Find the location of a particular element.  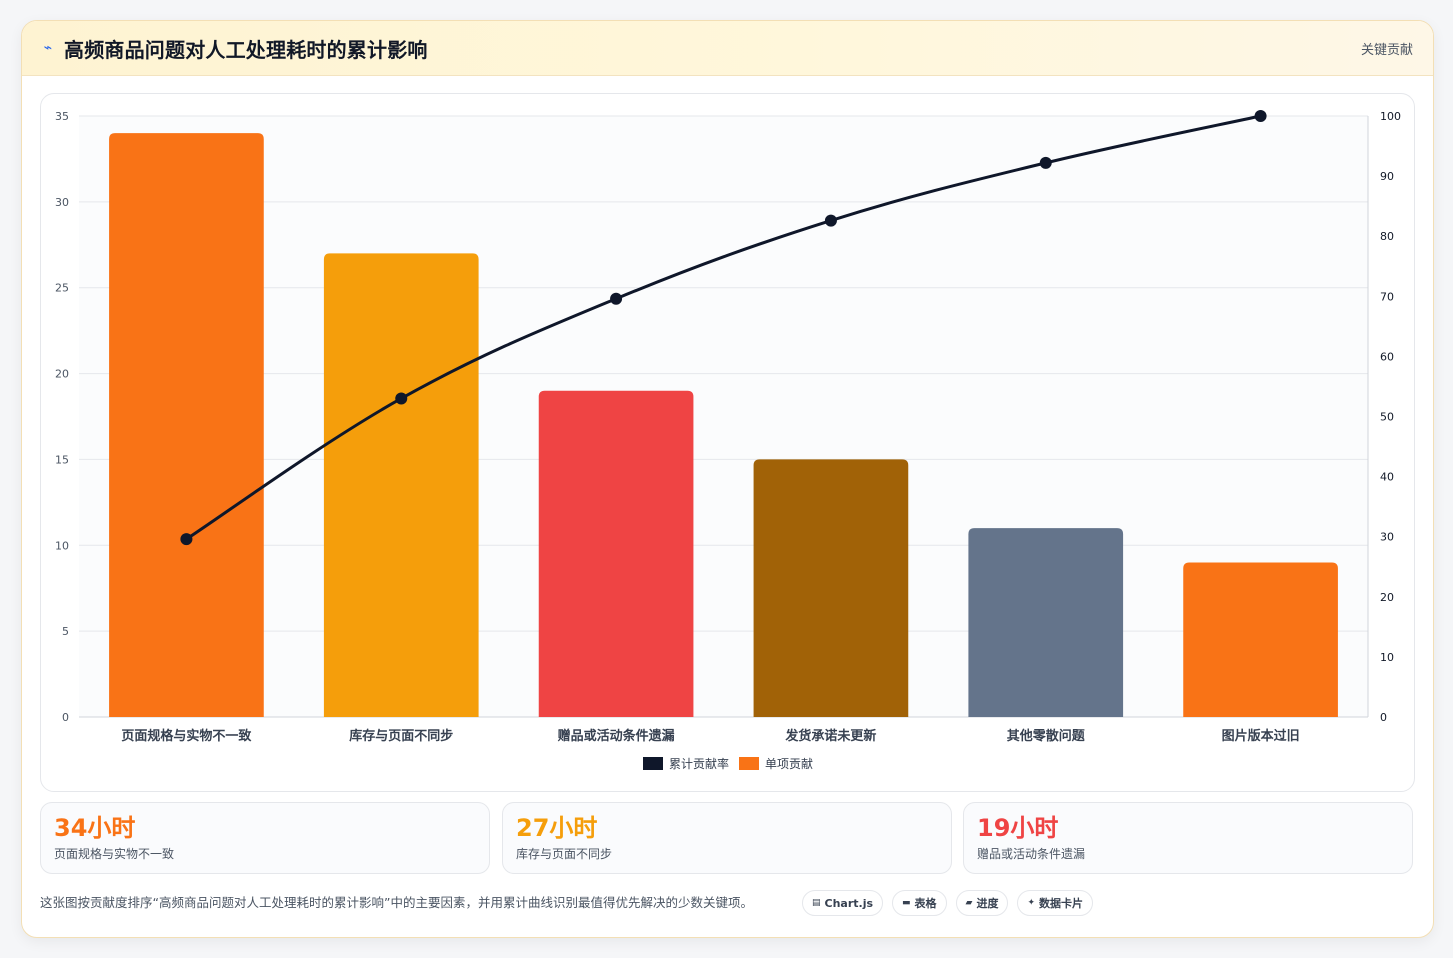

lightning-icon: ⌁ is located at coordinates (48, 48).